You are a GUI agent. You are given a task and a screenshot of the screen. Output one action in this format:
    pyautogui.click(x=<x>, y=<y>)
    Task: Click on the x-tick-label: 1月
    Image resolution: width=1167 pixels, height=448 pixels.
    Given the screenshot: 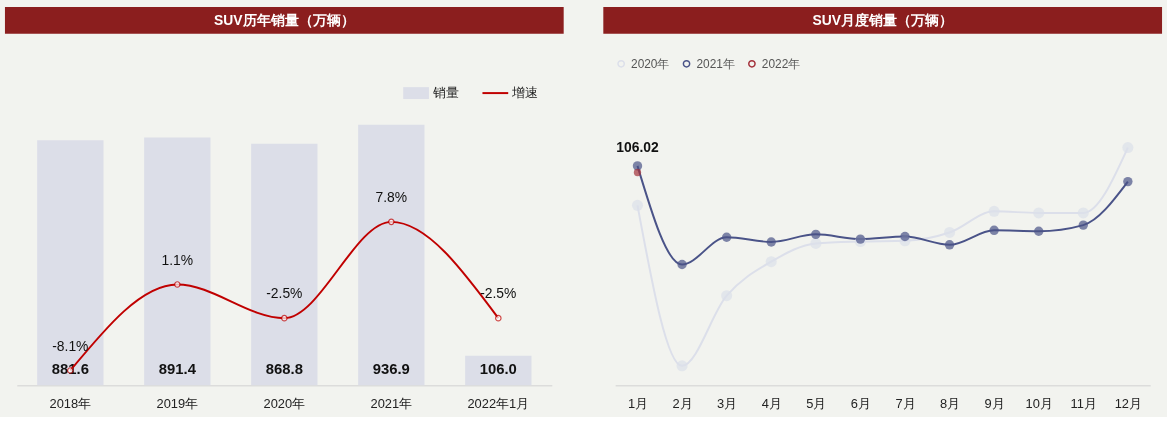 What is the action you would take?
    pyautogui.click(x=638, y=403)
    